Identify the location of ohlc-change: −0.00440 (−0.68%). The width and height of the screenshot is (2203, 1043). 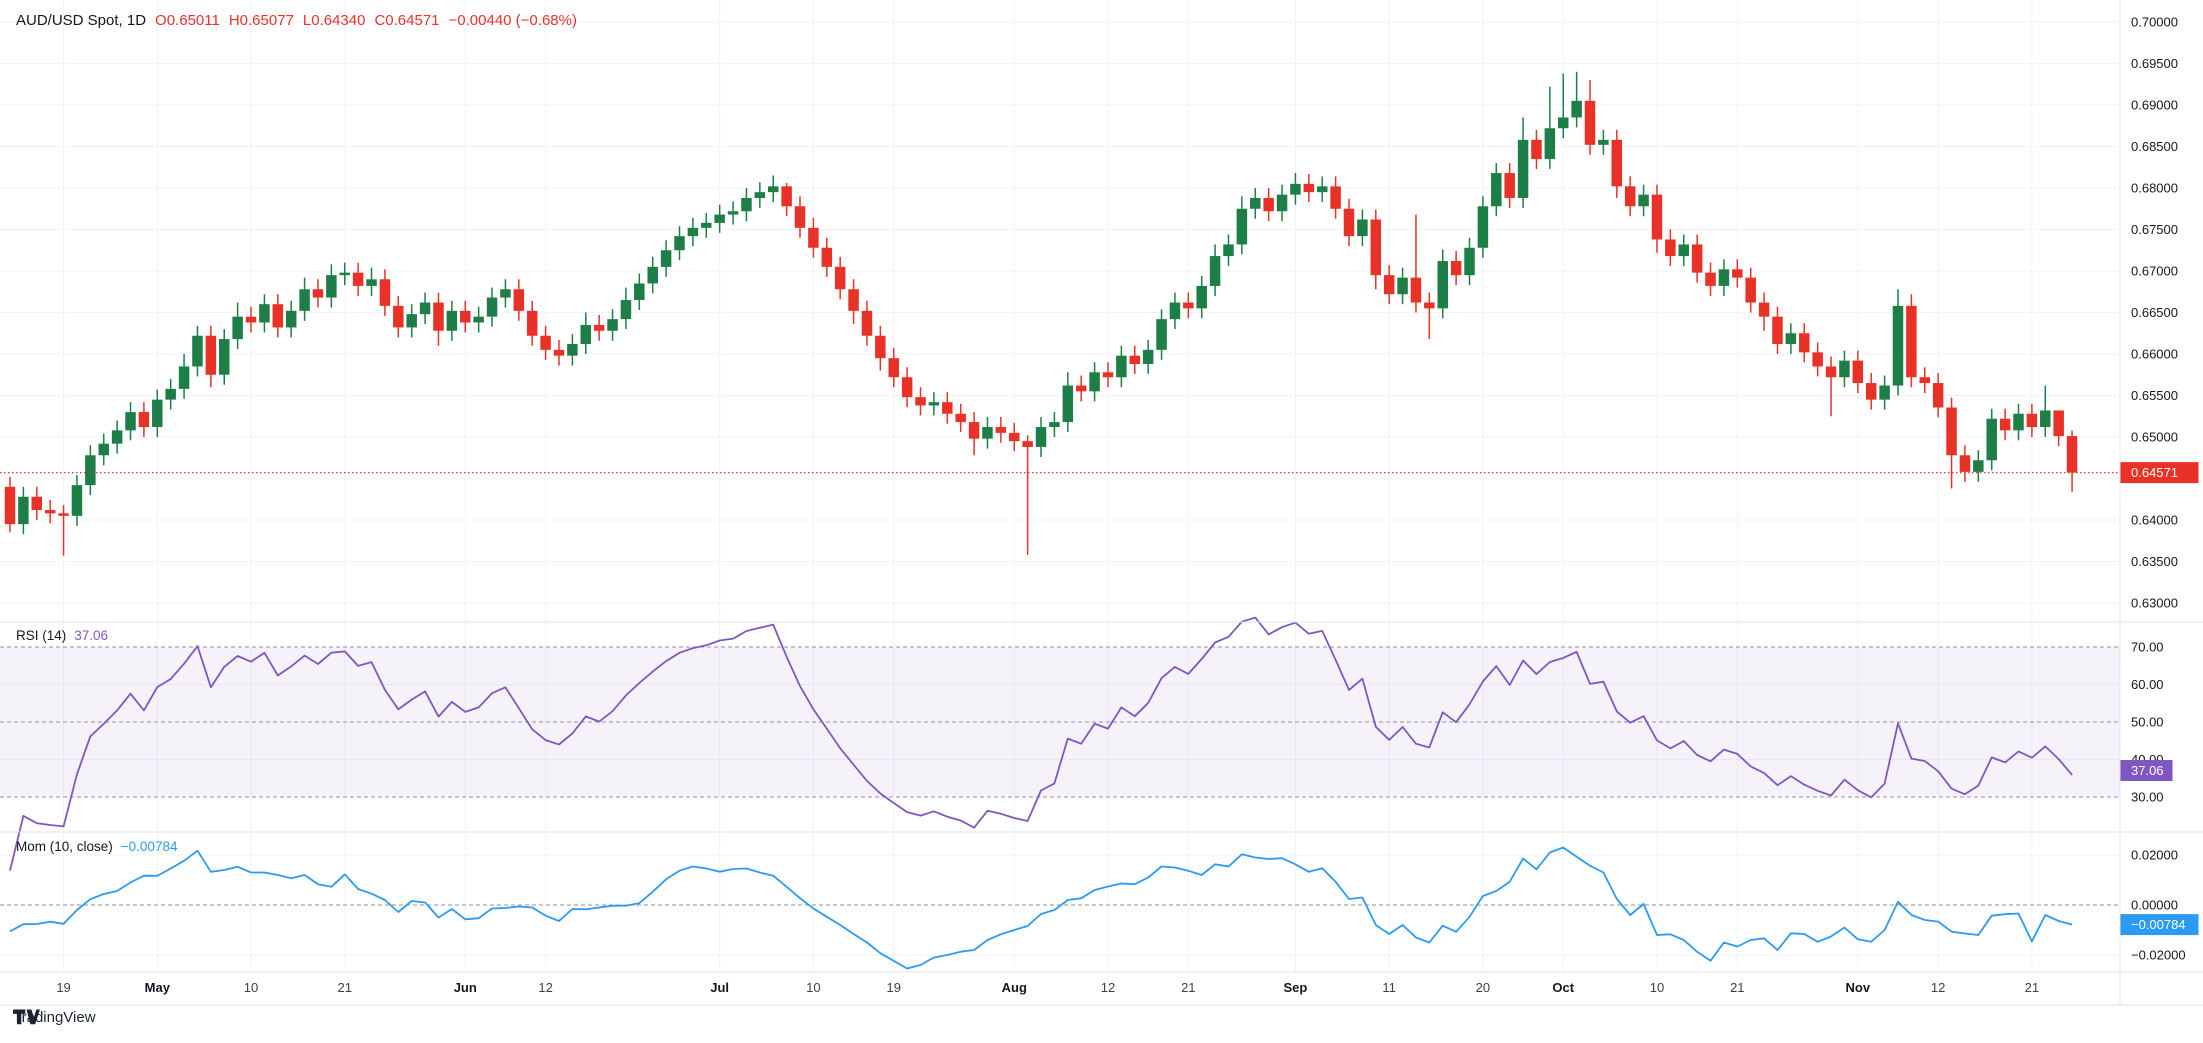
(512, 20).